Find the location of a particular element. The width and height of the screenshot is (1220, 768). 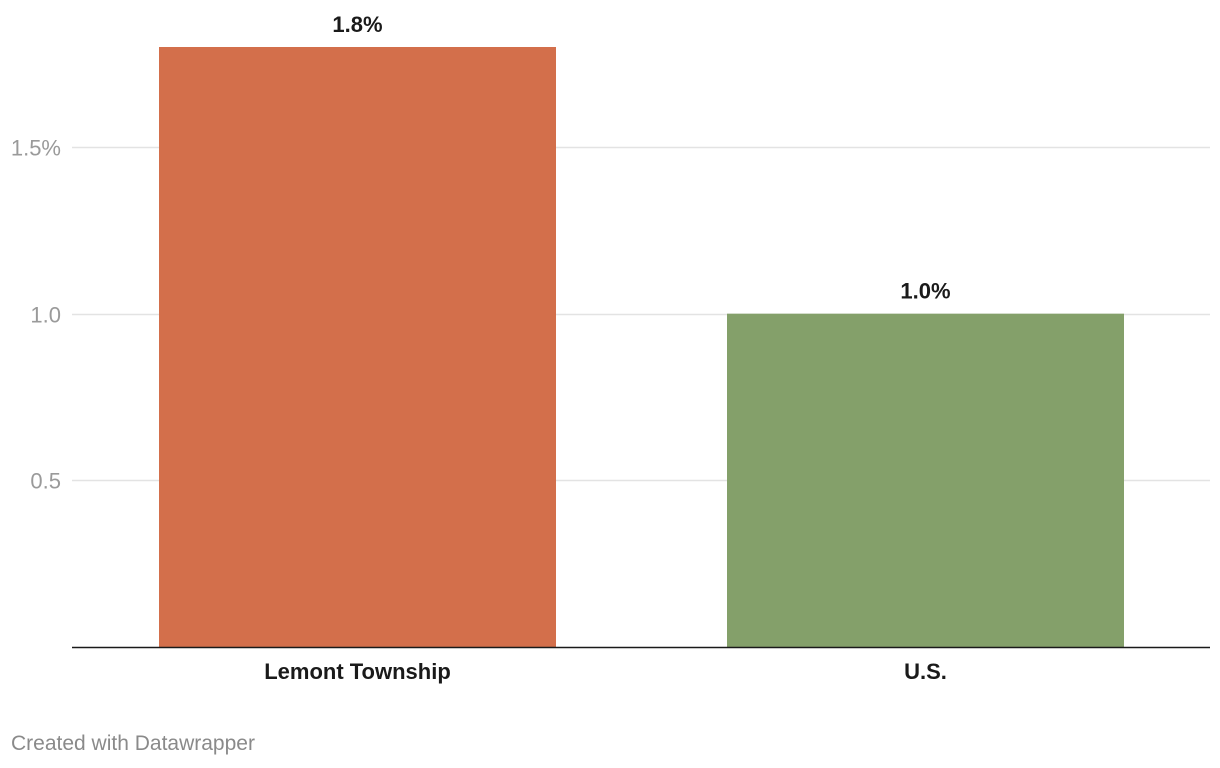

bar-value-label: 1.8% is located at coordinates (357, 24).